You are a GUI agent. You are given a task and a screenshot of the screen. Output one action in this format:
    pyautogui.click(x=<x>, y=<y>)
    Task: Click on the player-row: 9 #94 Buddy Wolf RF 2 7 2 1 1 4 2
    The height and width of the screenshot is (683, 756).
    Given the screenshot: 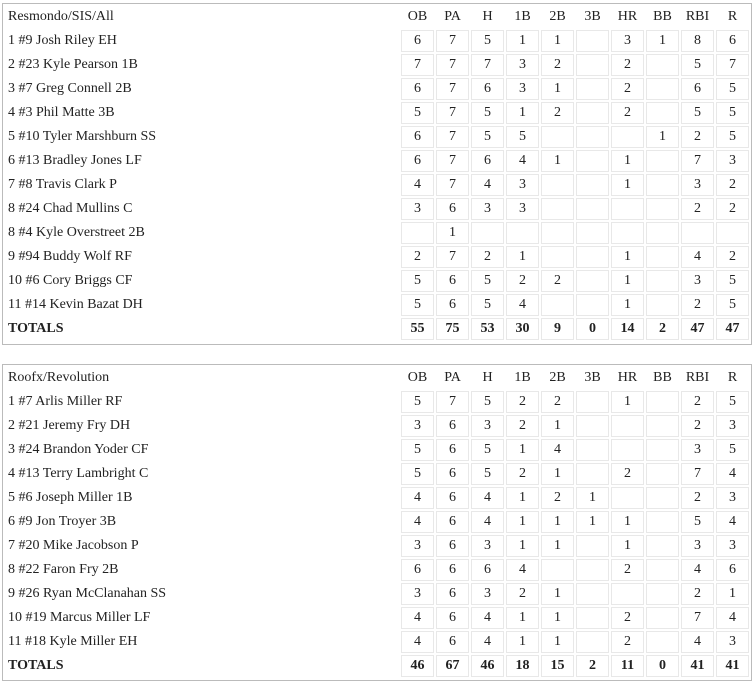 What is the action you would take?
    pyautogui.click(x=377, y=257)
    